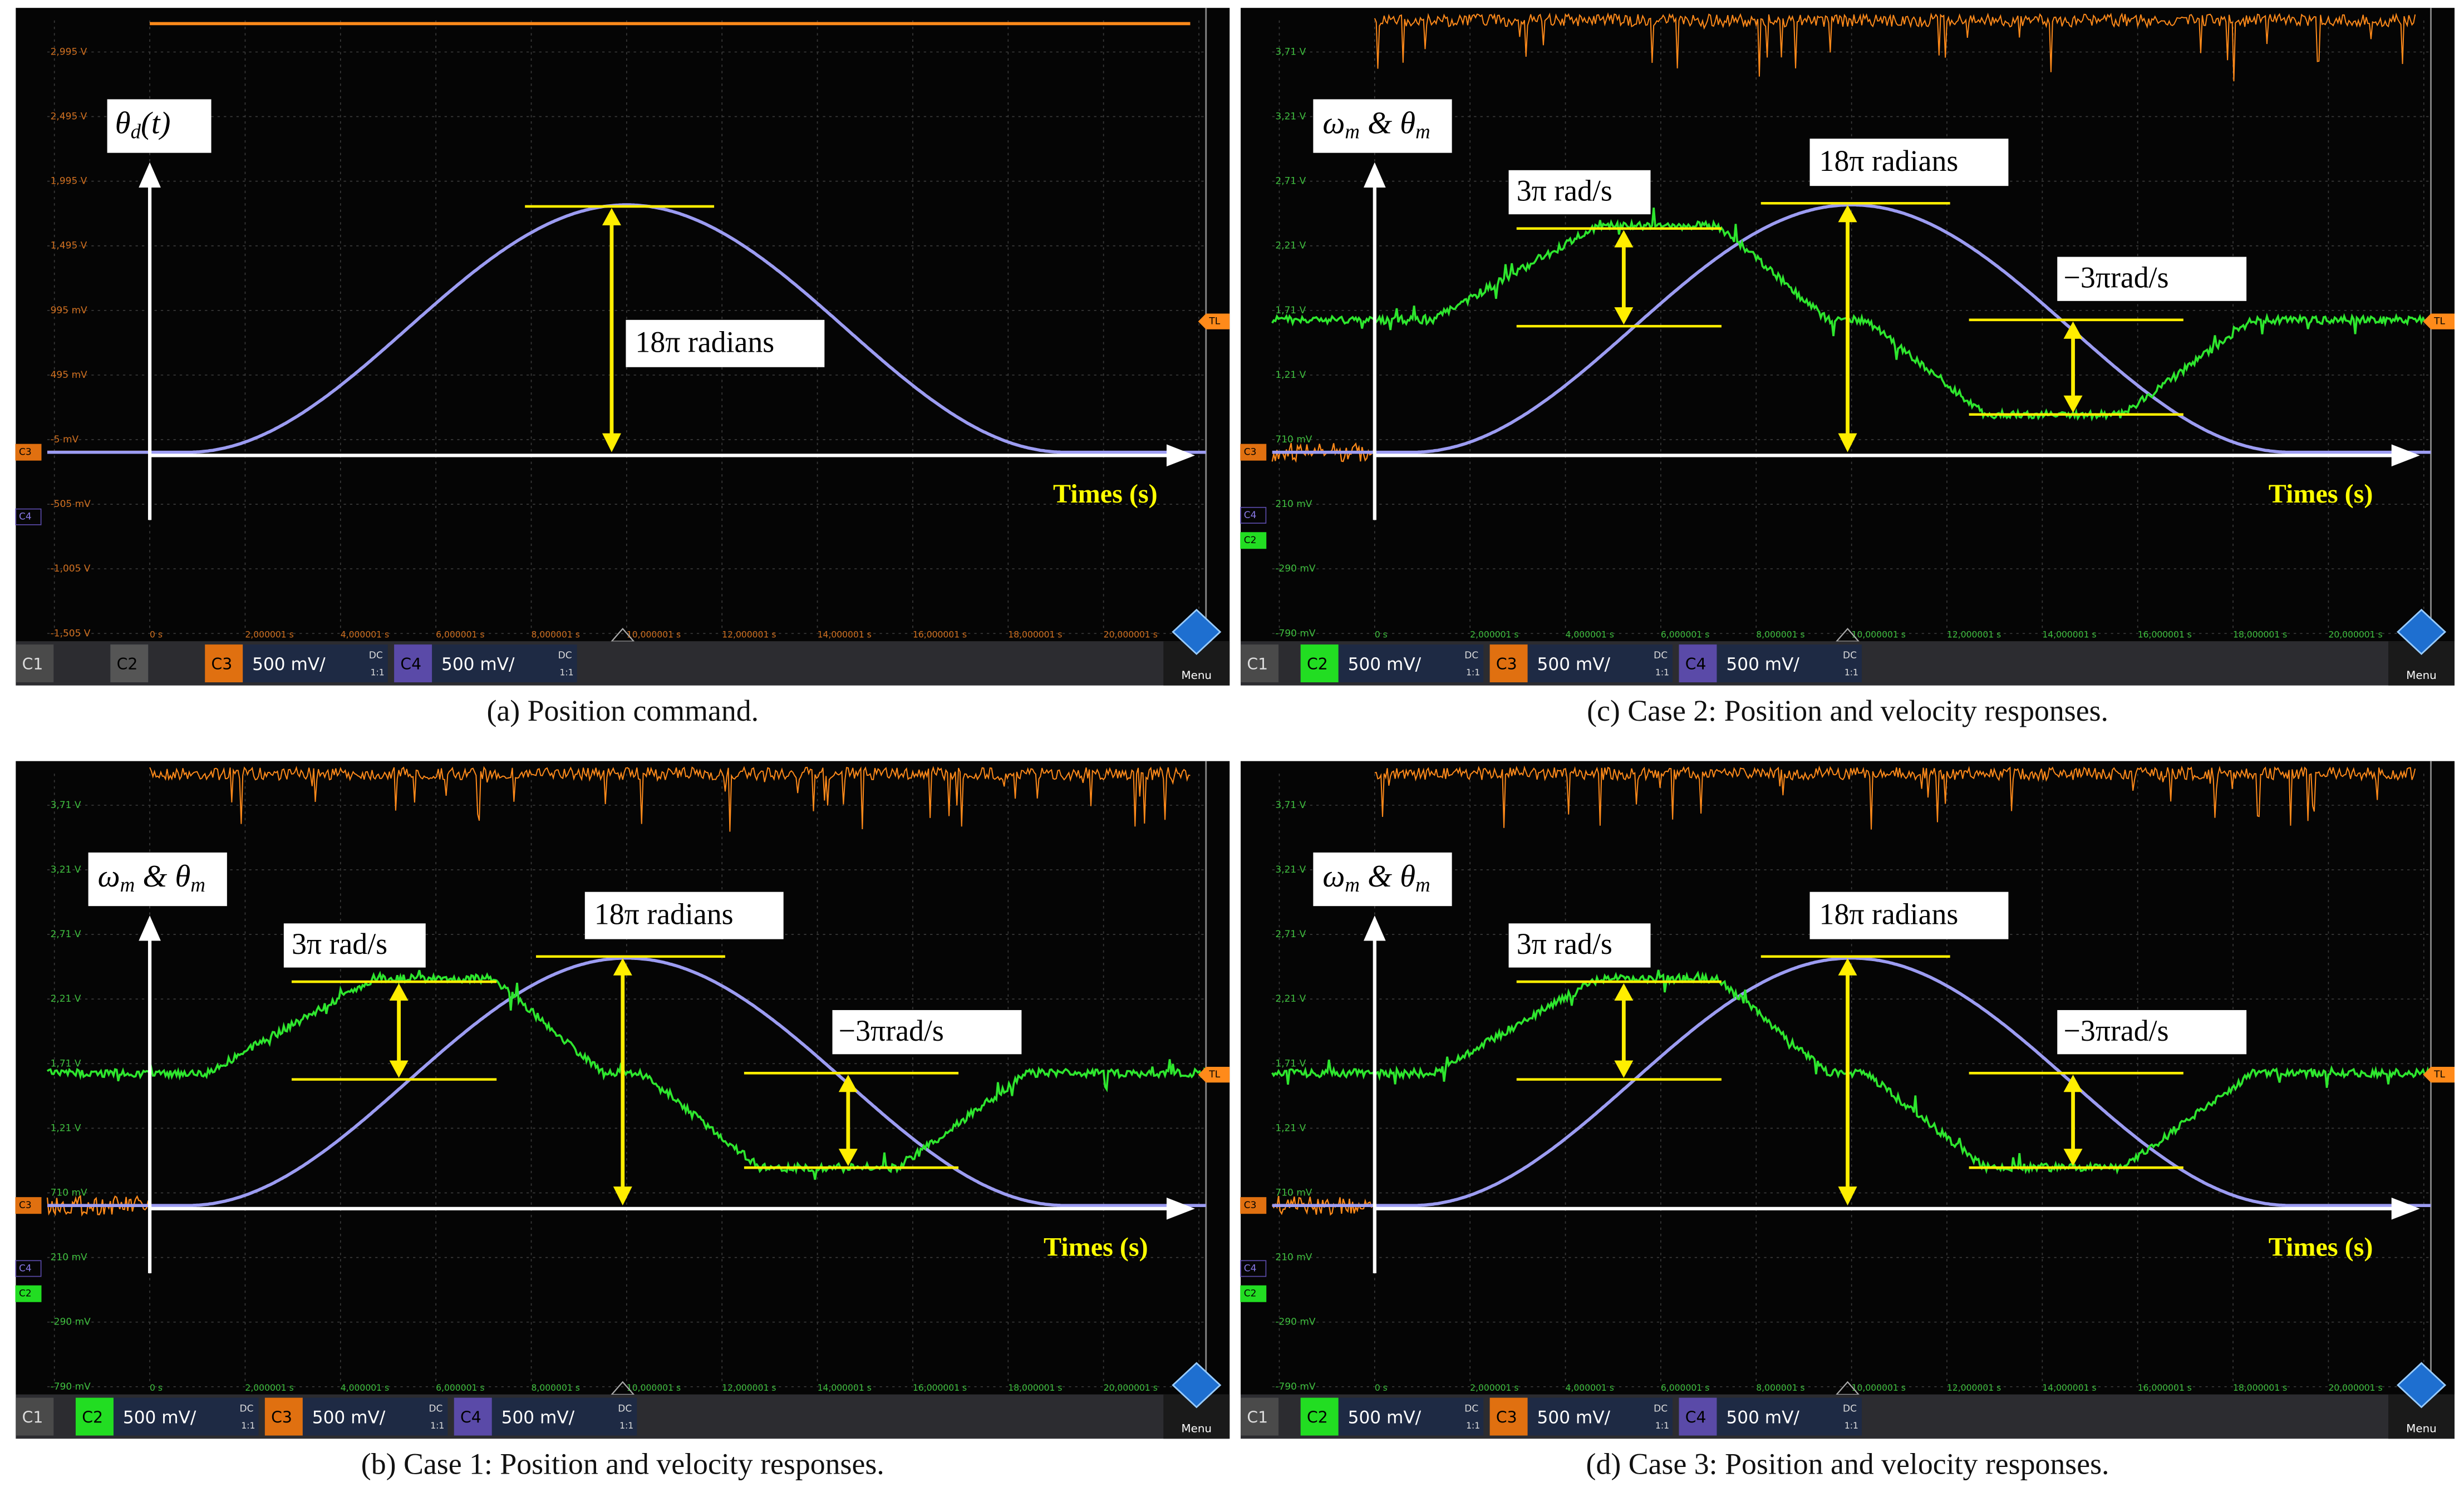 The width and height of the screenshot is (2464, 1497). I want to click on time-label: 16,000001 s, so click(2165, 1388).